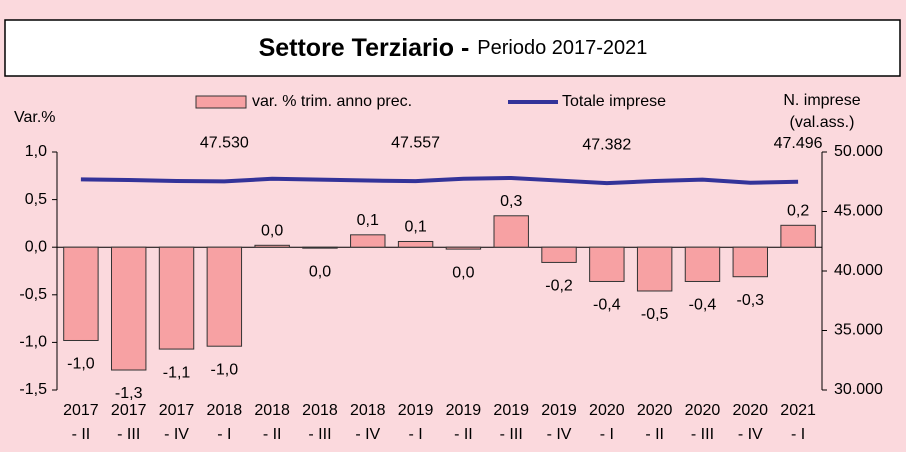 The width and height of the screenshot is (906, 452). I want to click on chart-title-group: Settore Terziario - Periodo 2017-2021, so click(453, 48).